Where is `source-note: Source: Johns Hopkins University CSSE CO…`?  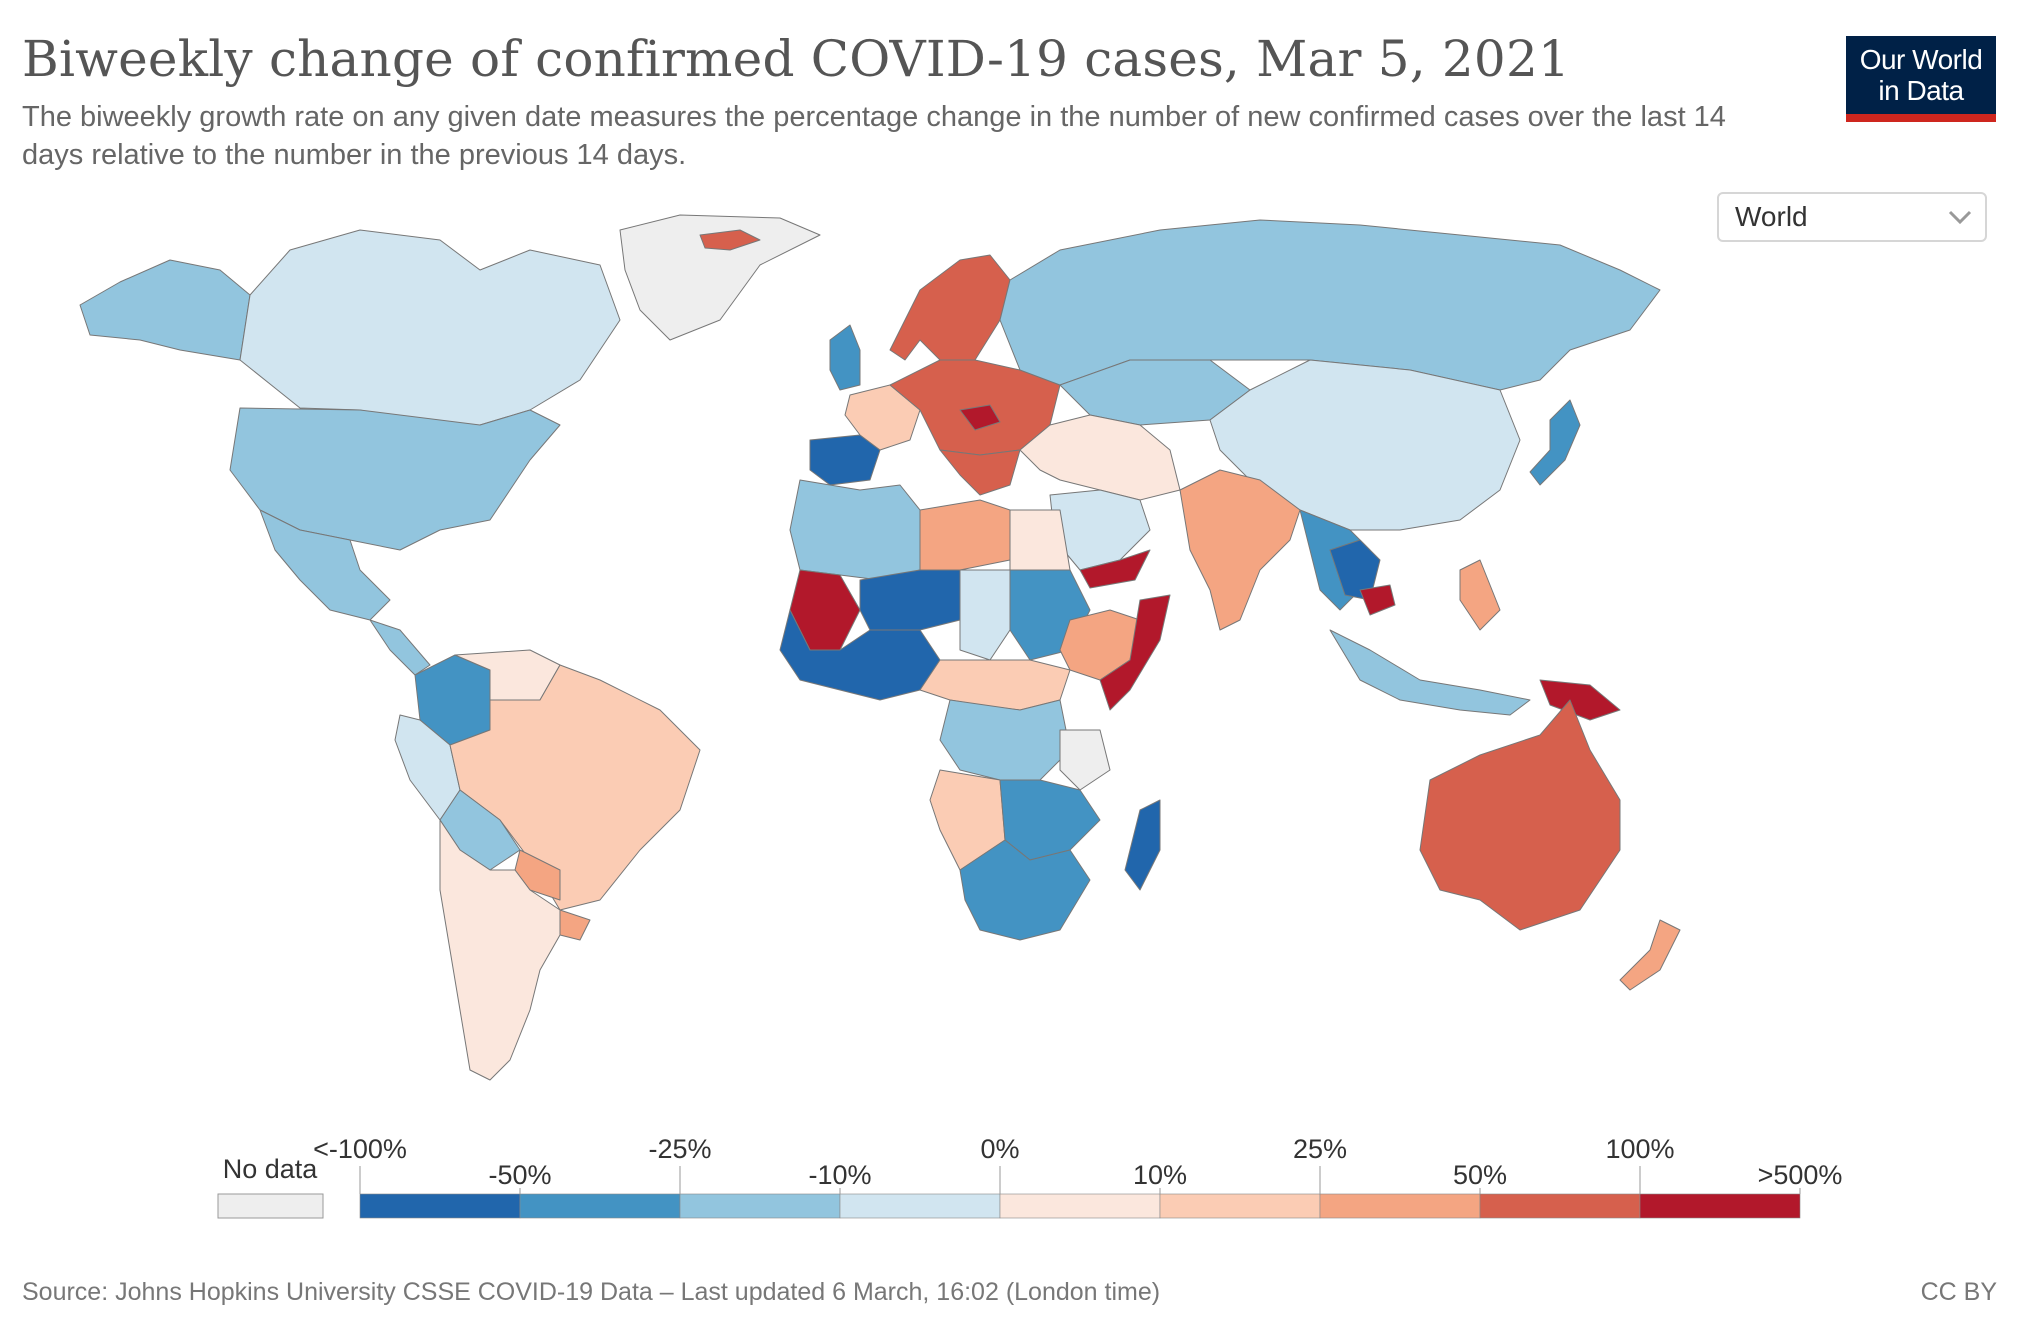
source-note: Source: Johns Hopkins University CSSE CO… is located at coordinates (591, 1292).